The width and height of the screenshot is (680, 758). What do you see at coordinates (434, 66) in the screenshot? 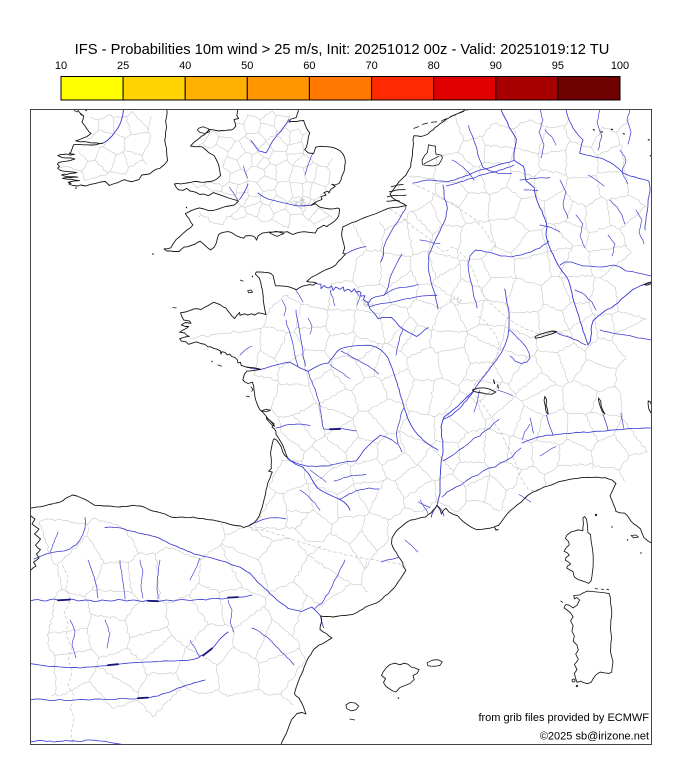
I see `svg-text: 80` at bounding box center [434, 66].